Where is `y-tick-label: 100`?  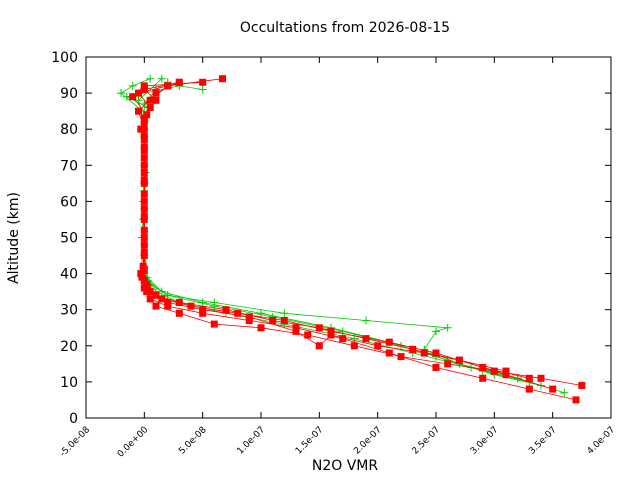 y-tick-label: 100 is located at coordinates (64, 58).